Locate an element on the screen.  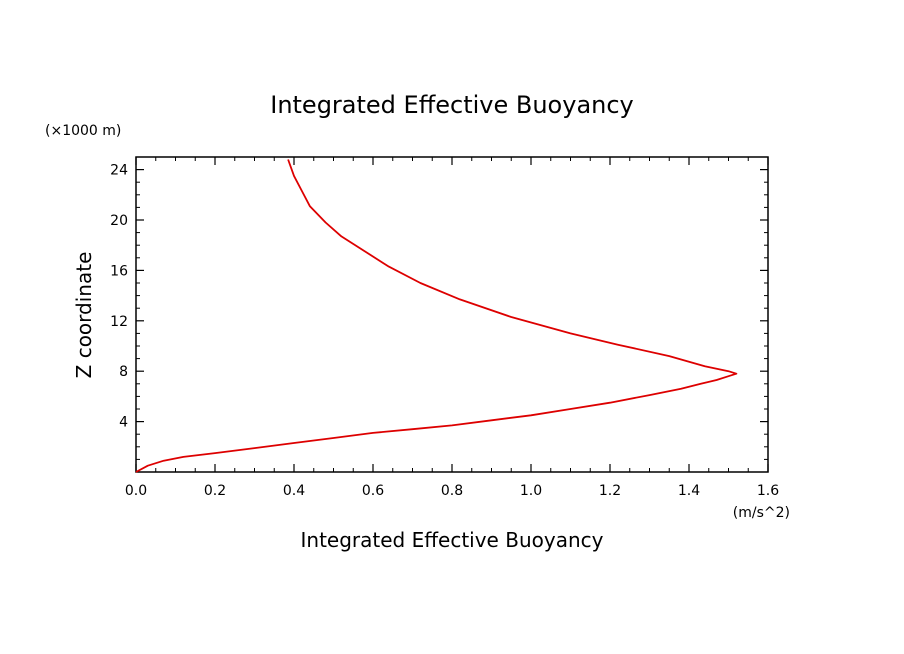
y-unit-label: (×1000 m) is located at coordinates (83, 131).